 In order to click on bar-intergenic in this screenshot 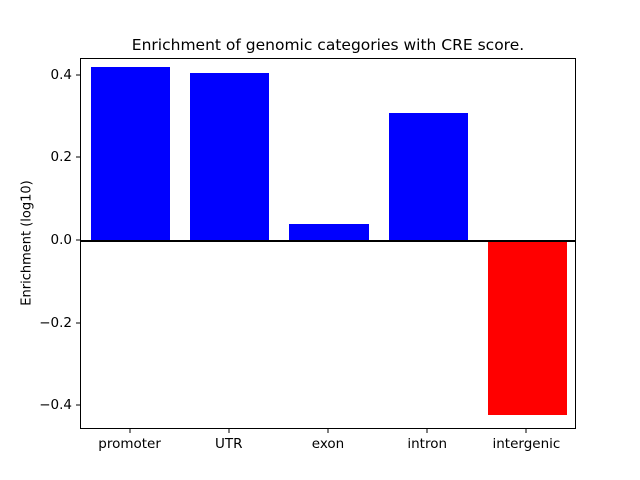, I will do `click(527, 327)`.